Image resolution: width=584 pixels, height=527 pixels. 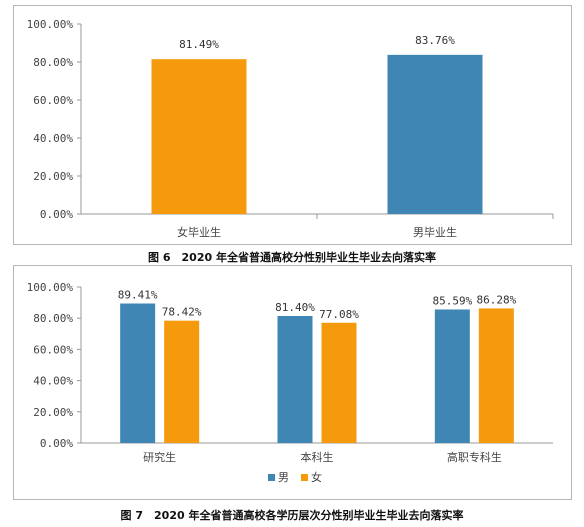 I want to click on data-label: 81.40%, so click(x=295, y=307).